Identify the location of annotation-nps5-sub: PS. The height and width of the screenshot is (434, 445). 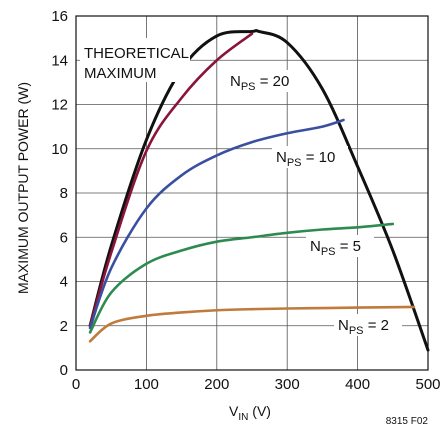
(328, 252).